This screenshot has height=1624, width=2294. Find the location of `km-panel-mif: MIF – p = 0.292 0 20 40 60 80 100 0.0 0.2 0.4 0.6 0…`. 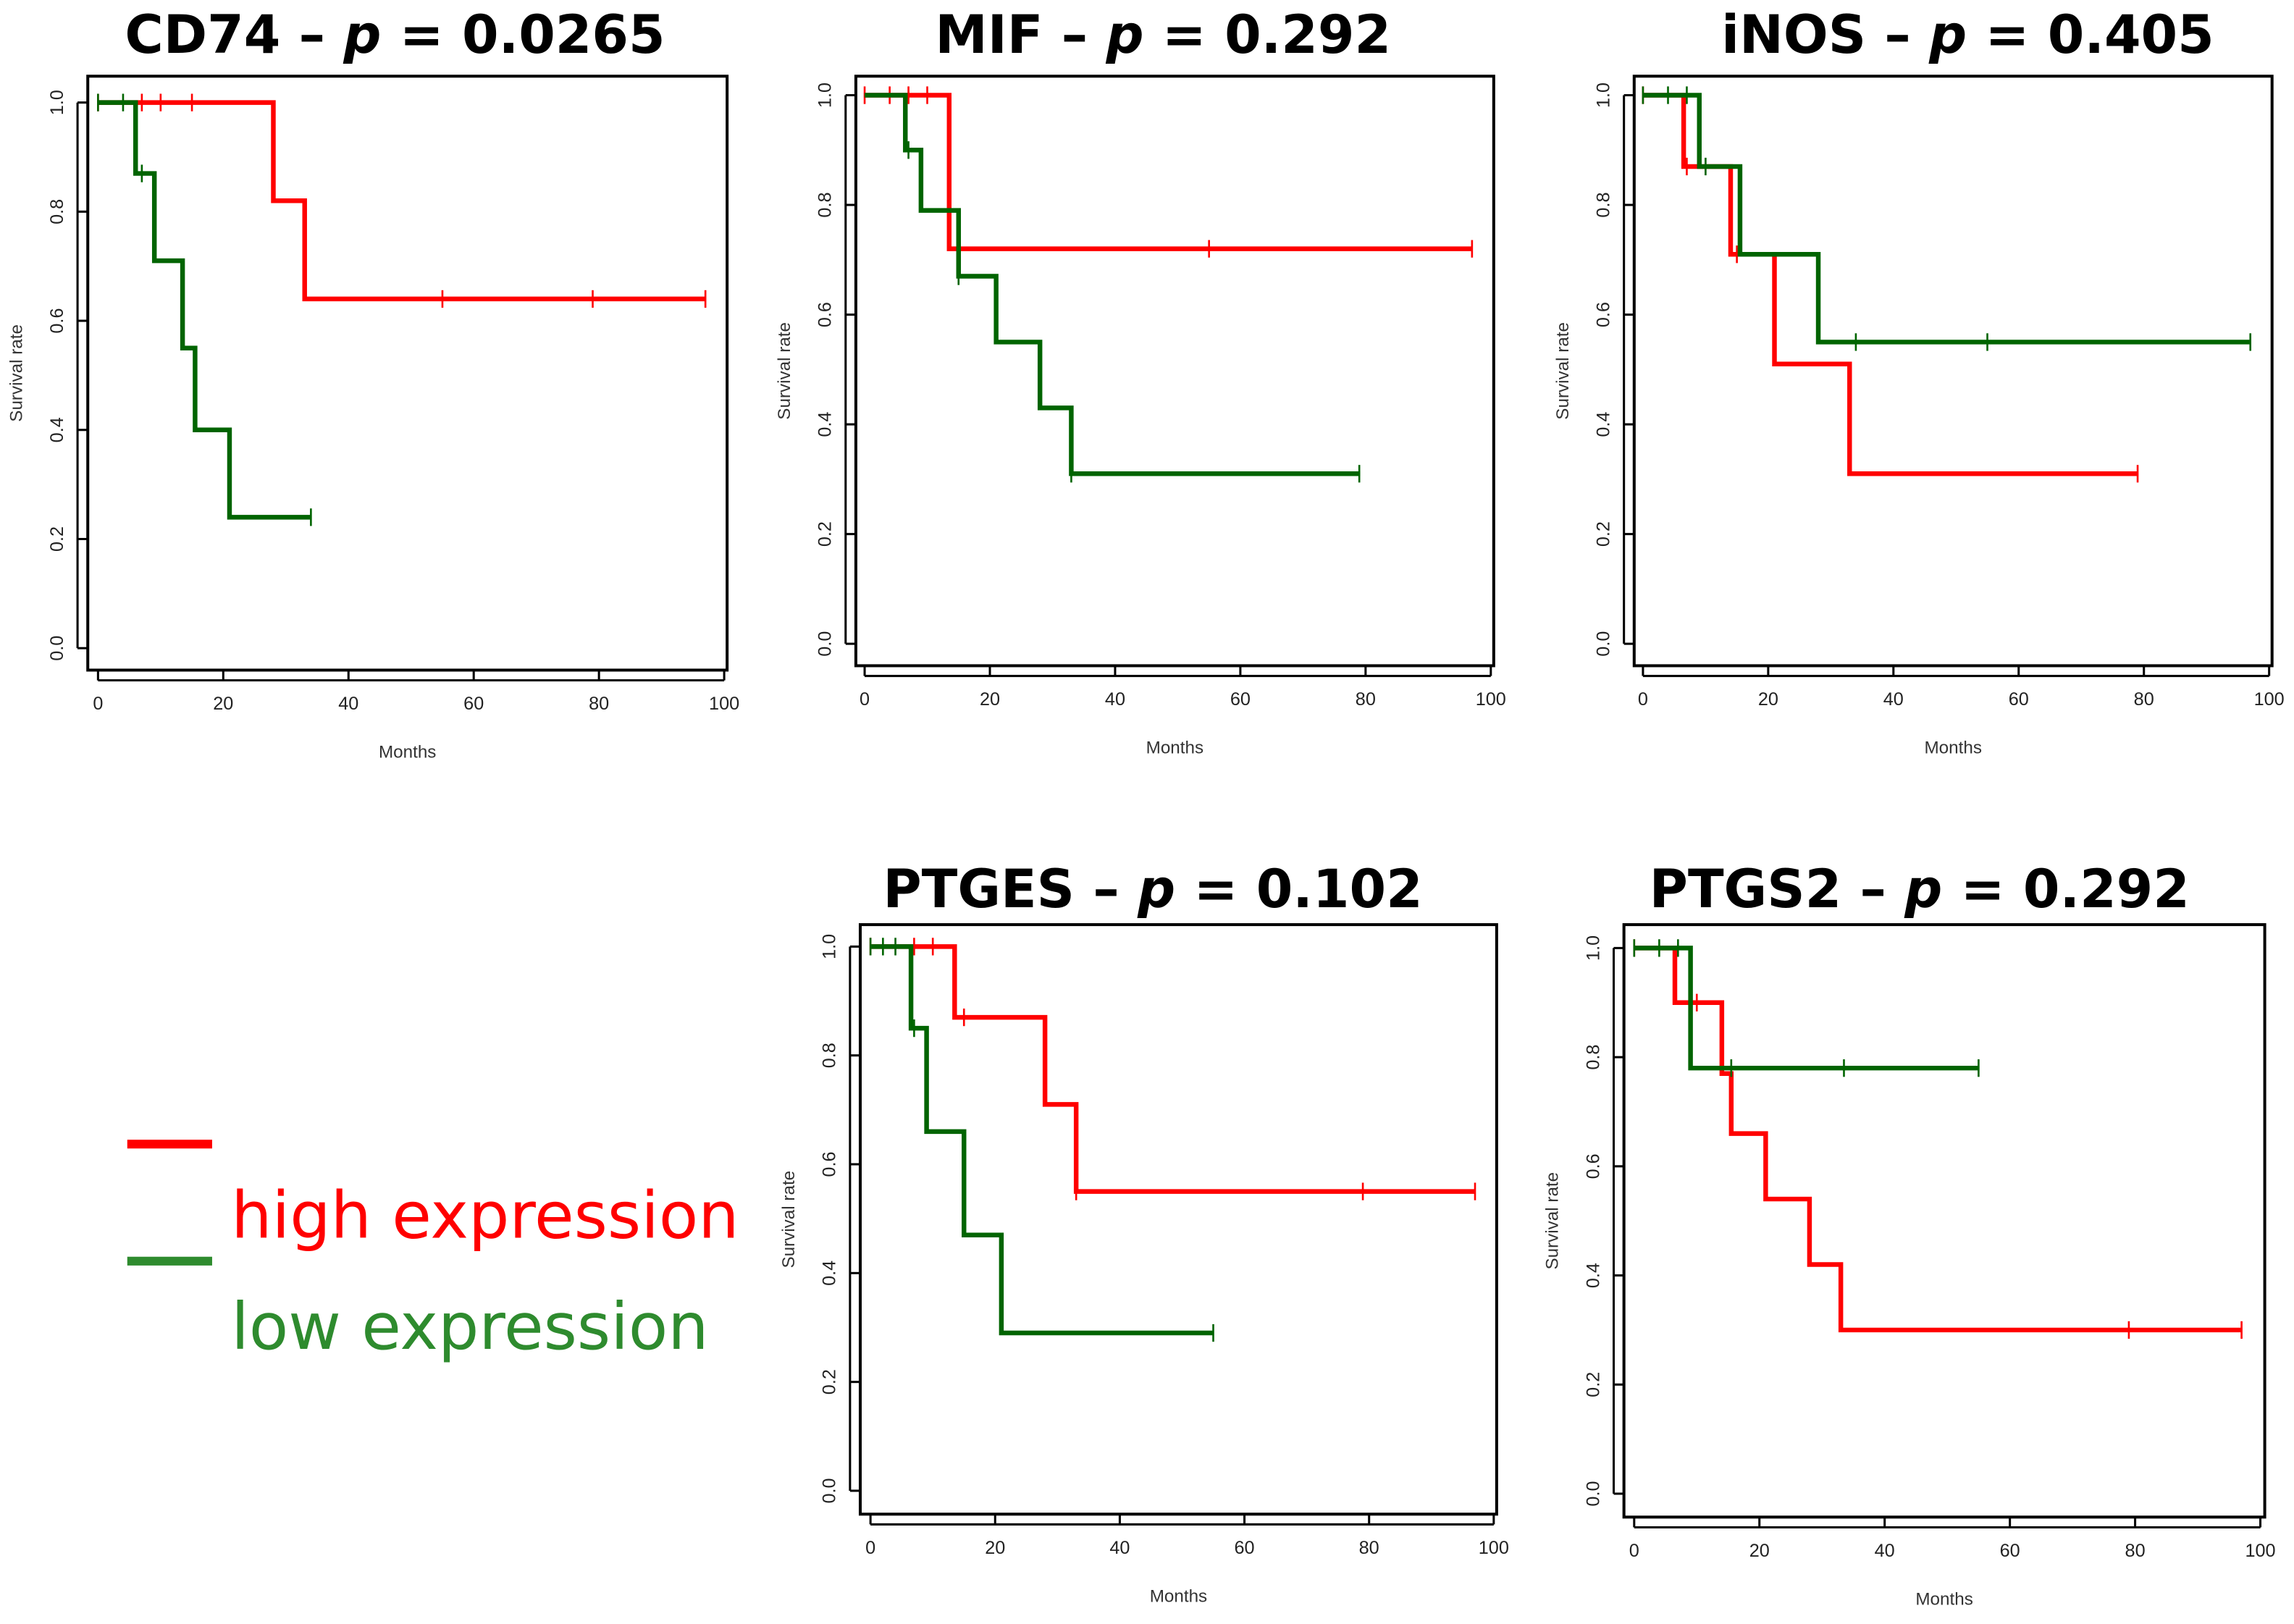

km-panel-mif: MIF – p = 0.292 0 20 40 60 80 100 0.0 0.2 0.4 0.6 0… is located at coordinates (1140, 381).